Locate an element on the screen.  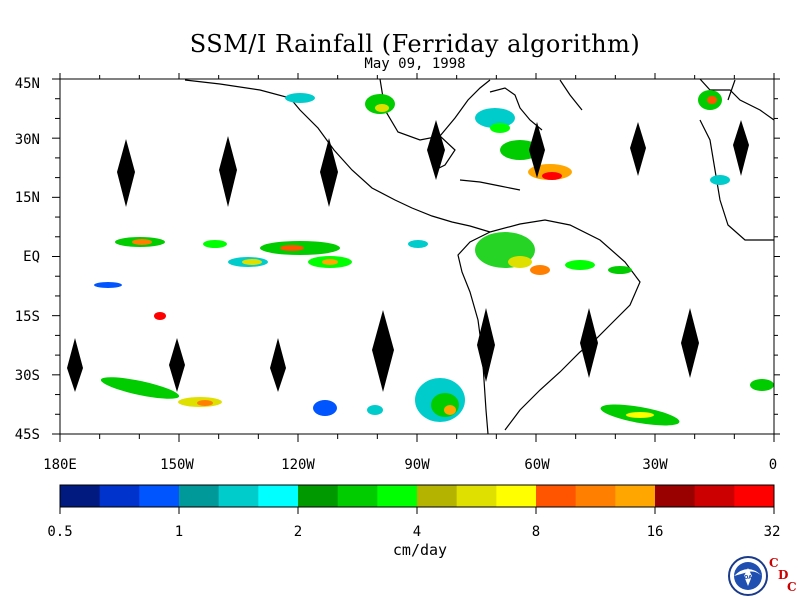
lon-label-90w: 90W is located at coordinates (417, 465).